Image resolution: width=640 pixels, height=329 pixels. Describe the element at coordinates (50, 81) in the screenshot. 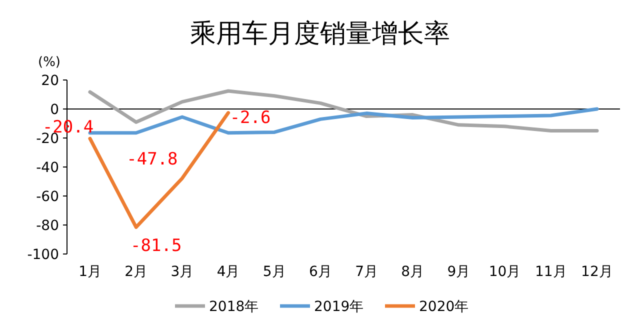

I see `y-tick-label: 20` at that location.